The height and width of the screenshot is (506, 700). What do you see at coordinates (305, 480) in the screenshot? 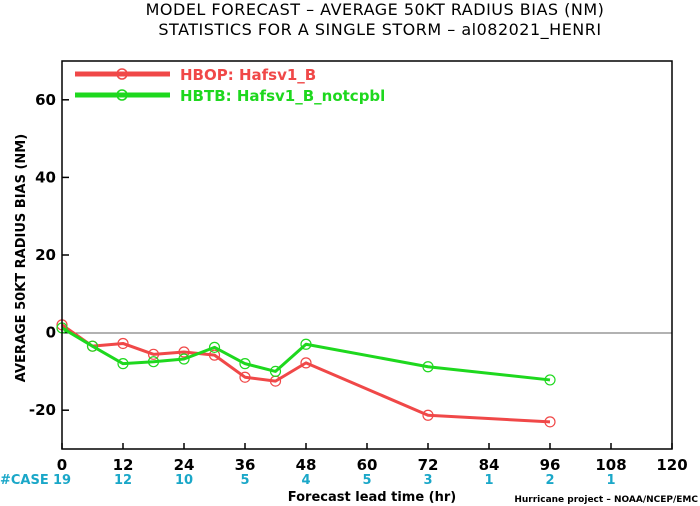
I see `case-count: 4` at bounding box center [305, 480].